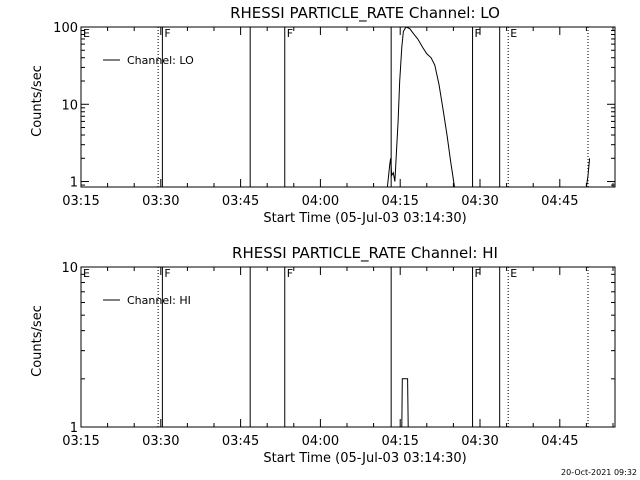  Describe the element at coordinates (365, 253) in the screenshot. I see `chart-title: RHESSI PARTICLE_RATE Channel: HI` at that location.